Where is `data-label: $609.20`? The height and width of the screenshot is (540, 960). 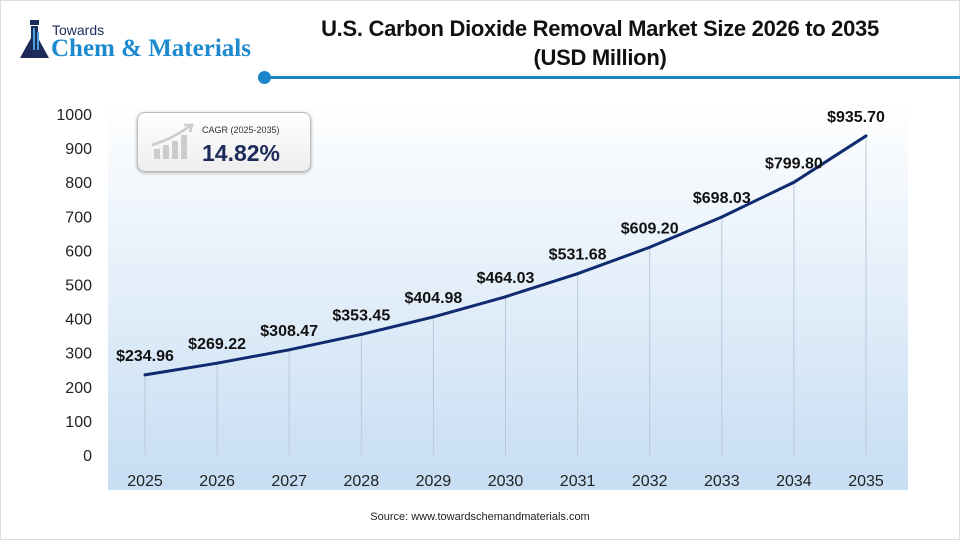
data-label: $609.20 is located at coordinates (650, 228).